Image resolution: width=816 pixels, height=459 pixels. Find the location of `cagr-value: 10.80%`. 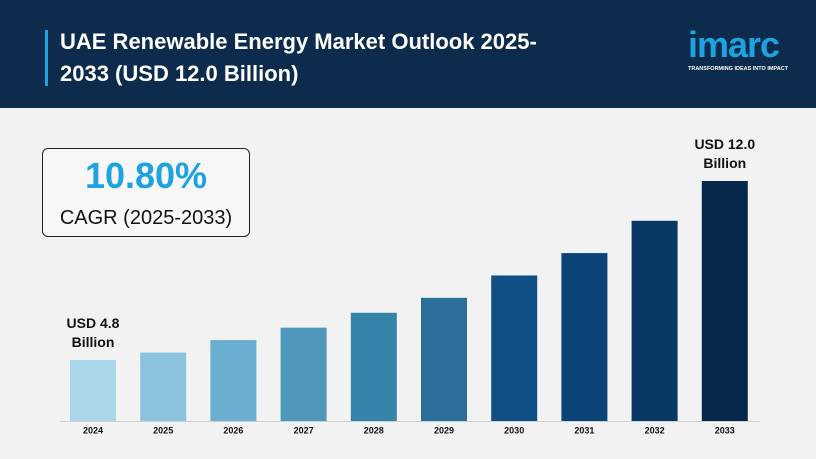

cagr-value: 10.80% is located at coordinates (146, 175).